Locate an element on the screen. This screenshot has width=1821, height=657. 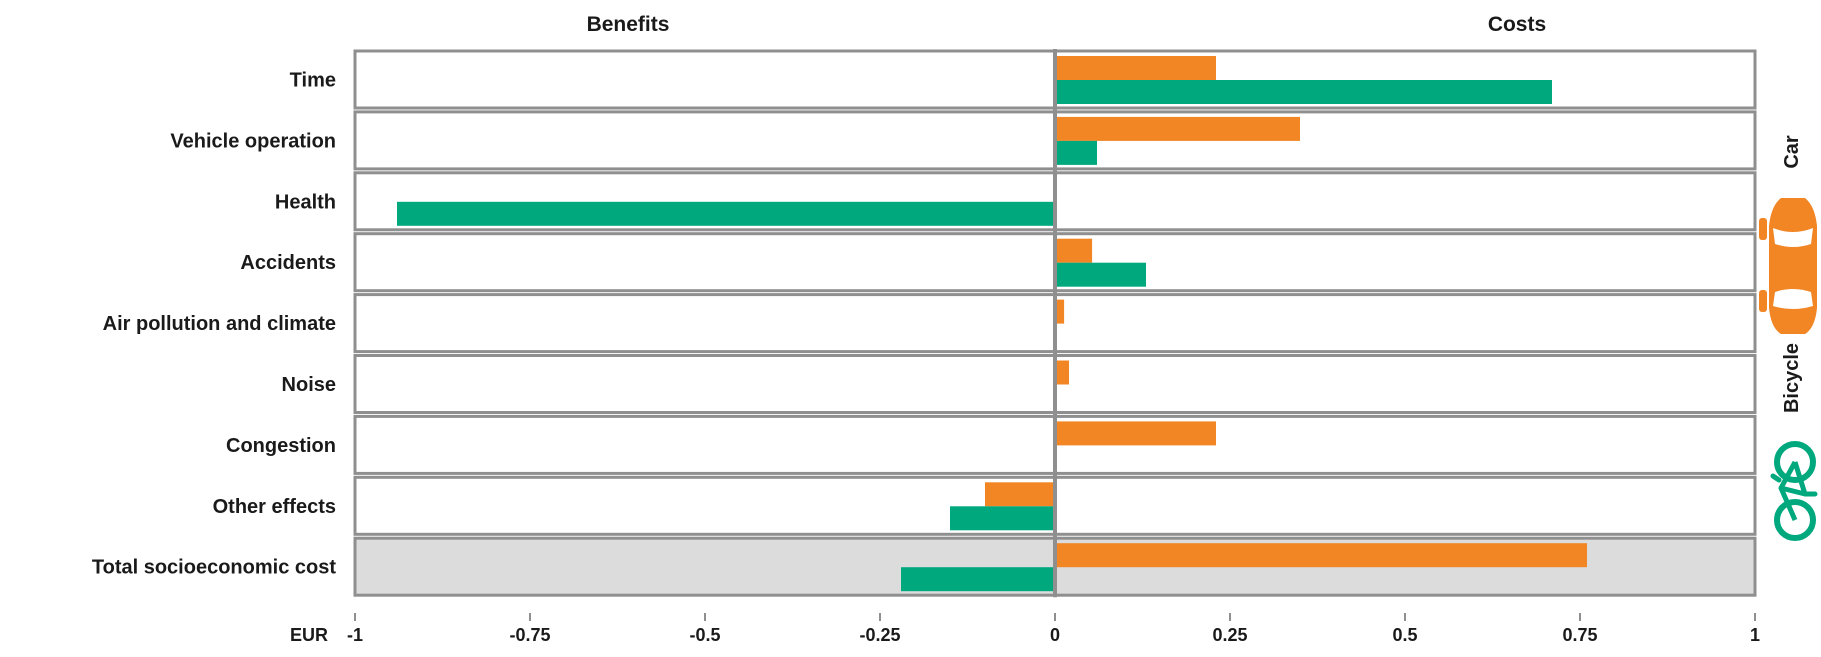
tick-label: 0.25 is located at coordinates (1229, 635).